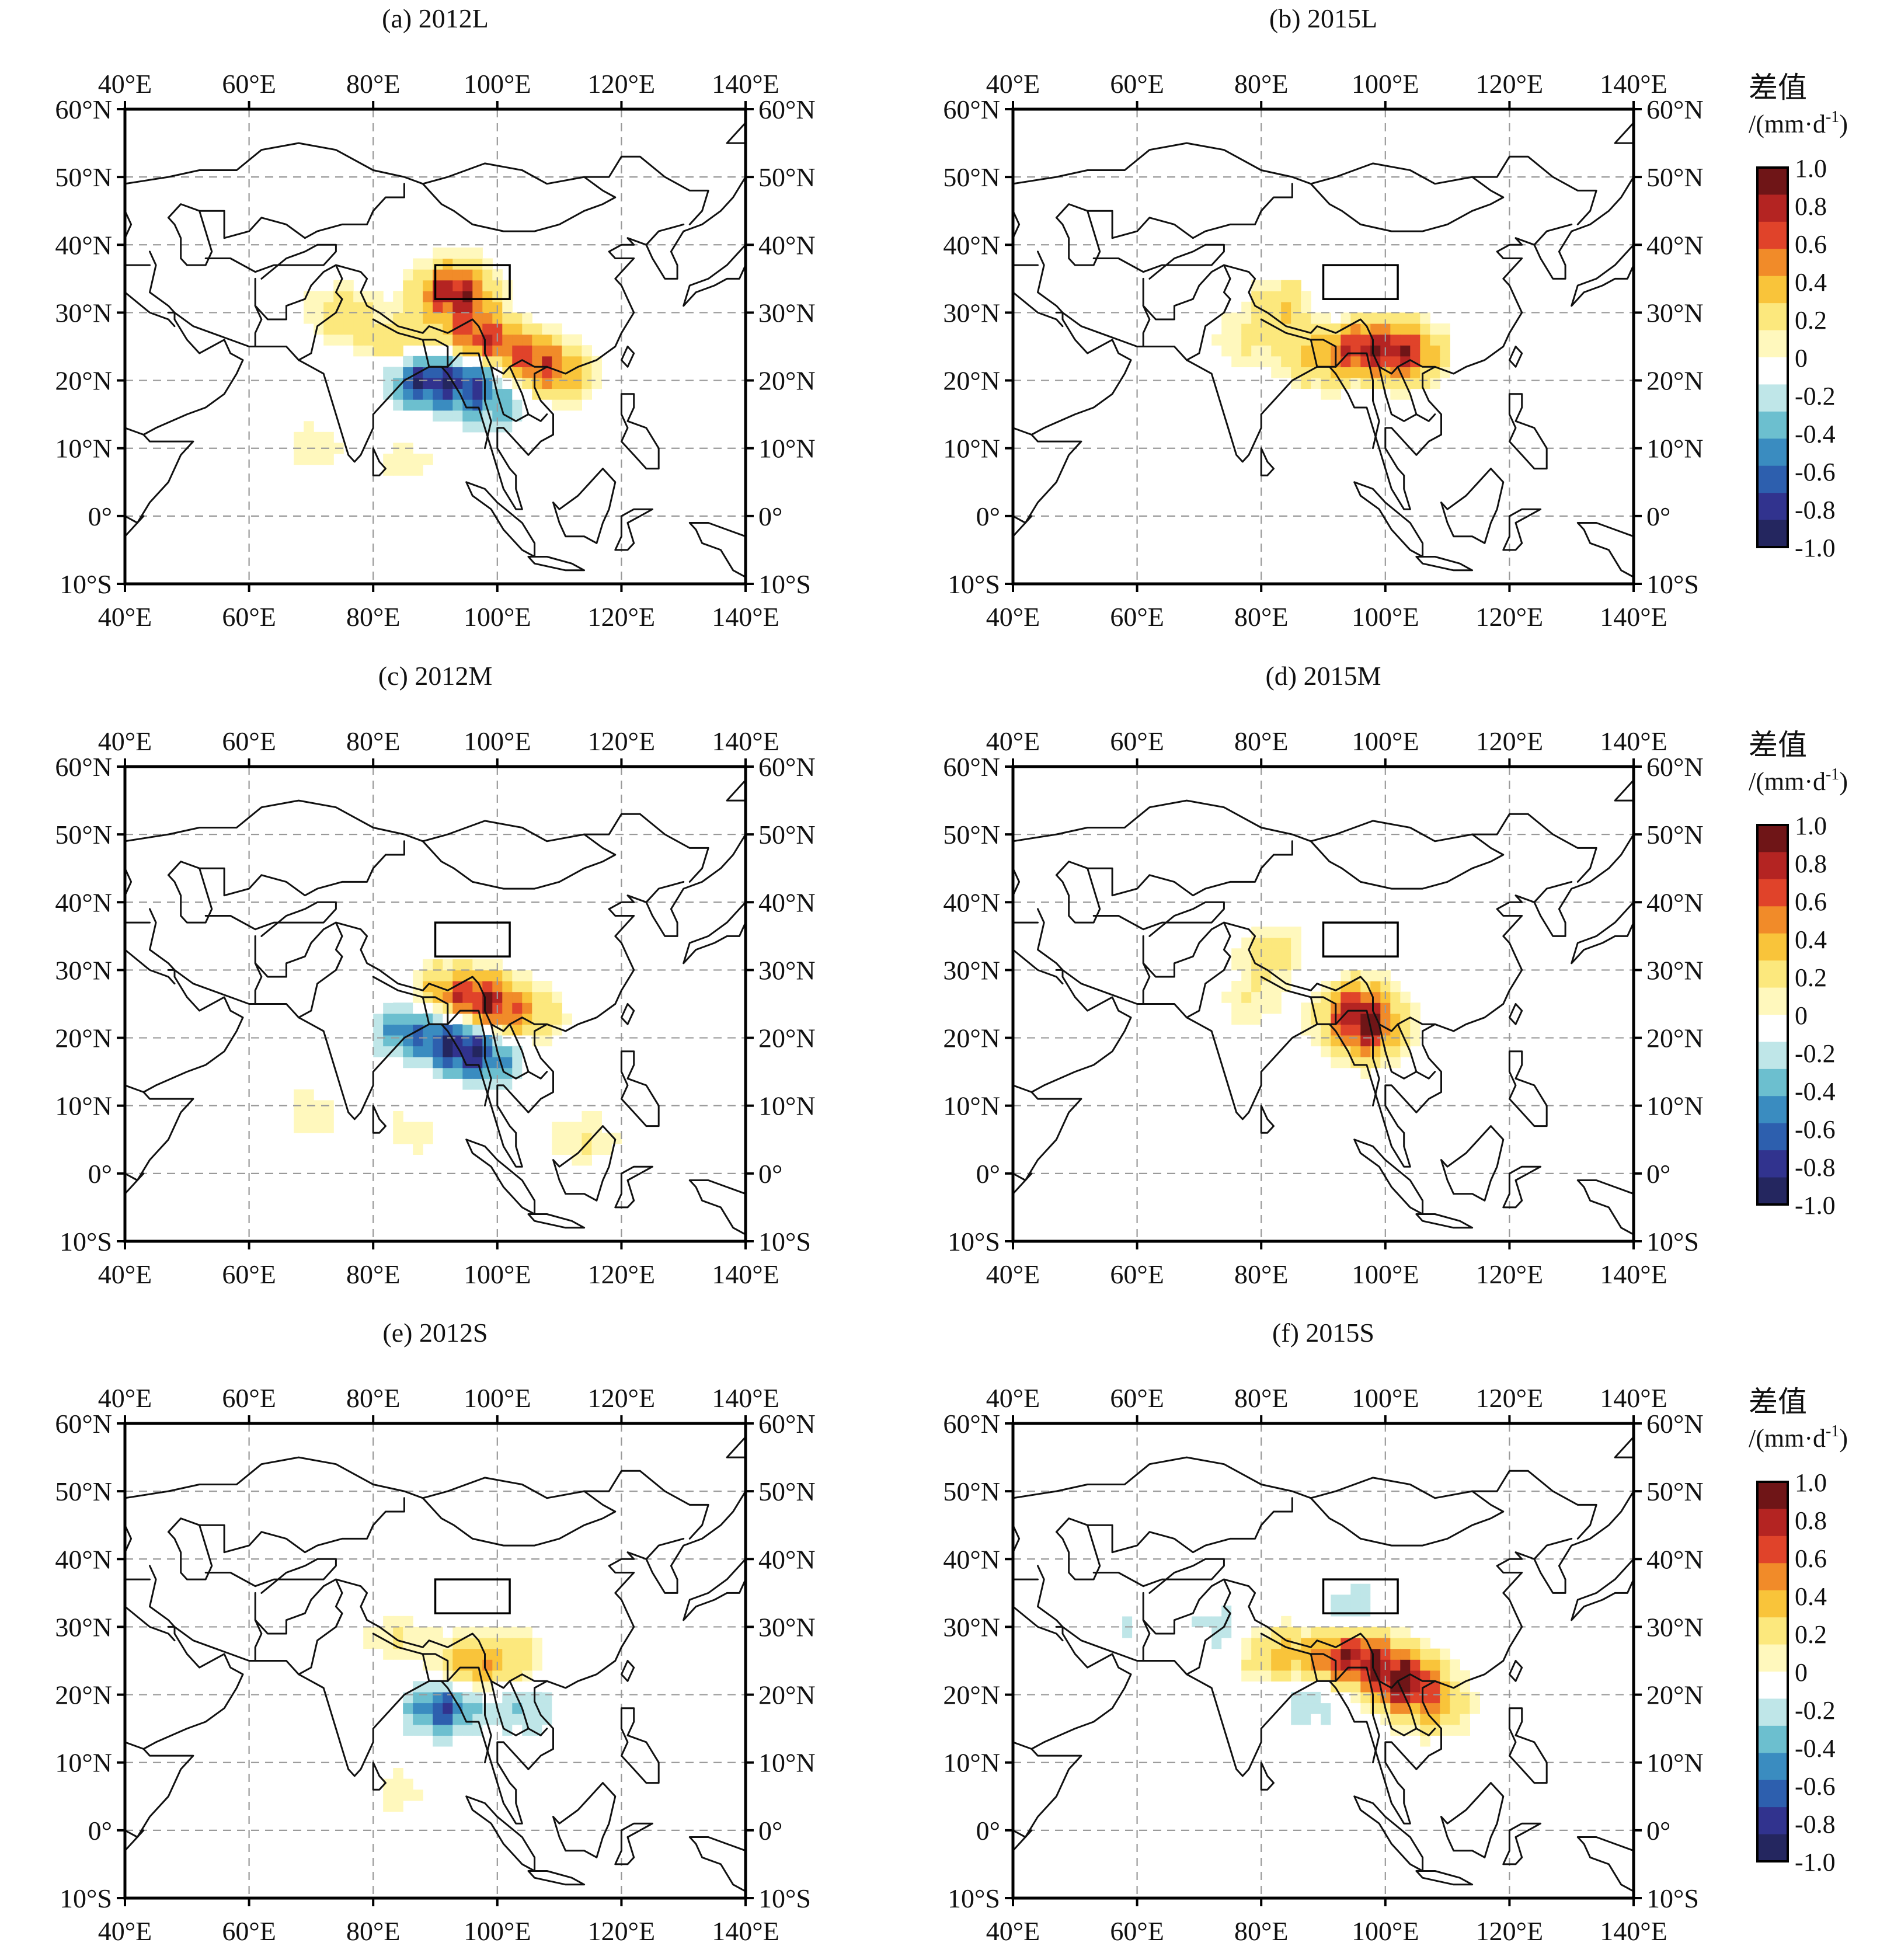 Image resolution: width=1901 pixels, height=1960 pixels. What do you see at coordinates (473, 939) in the screenshot?
I see `study-region-box` at bounding box center [473, 939].